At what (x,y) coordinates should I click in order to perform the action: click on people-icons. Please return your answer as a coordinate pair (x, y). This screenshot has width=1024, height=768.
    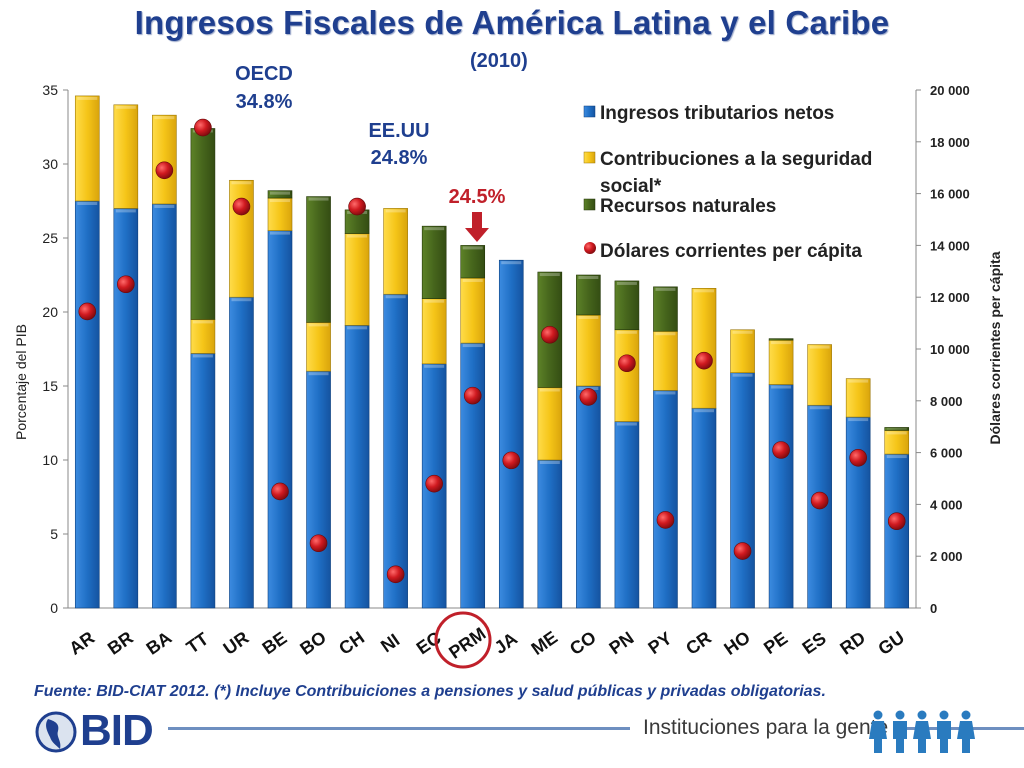
    Looking at the image, I should click on (922, 731).